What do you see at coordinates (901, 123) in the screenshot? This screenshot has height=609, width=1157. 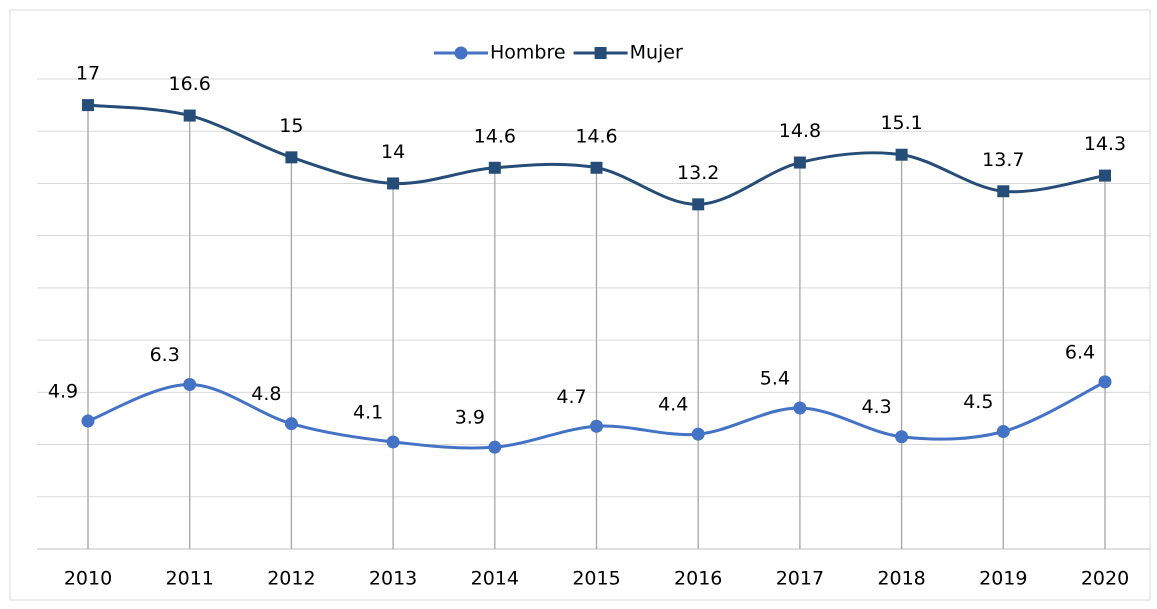 I see `data-label: 15.1` at bounding box center [901, 123].